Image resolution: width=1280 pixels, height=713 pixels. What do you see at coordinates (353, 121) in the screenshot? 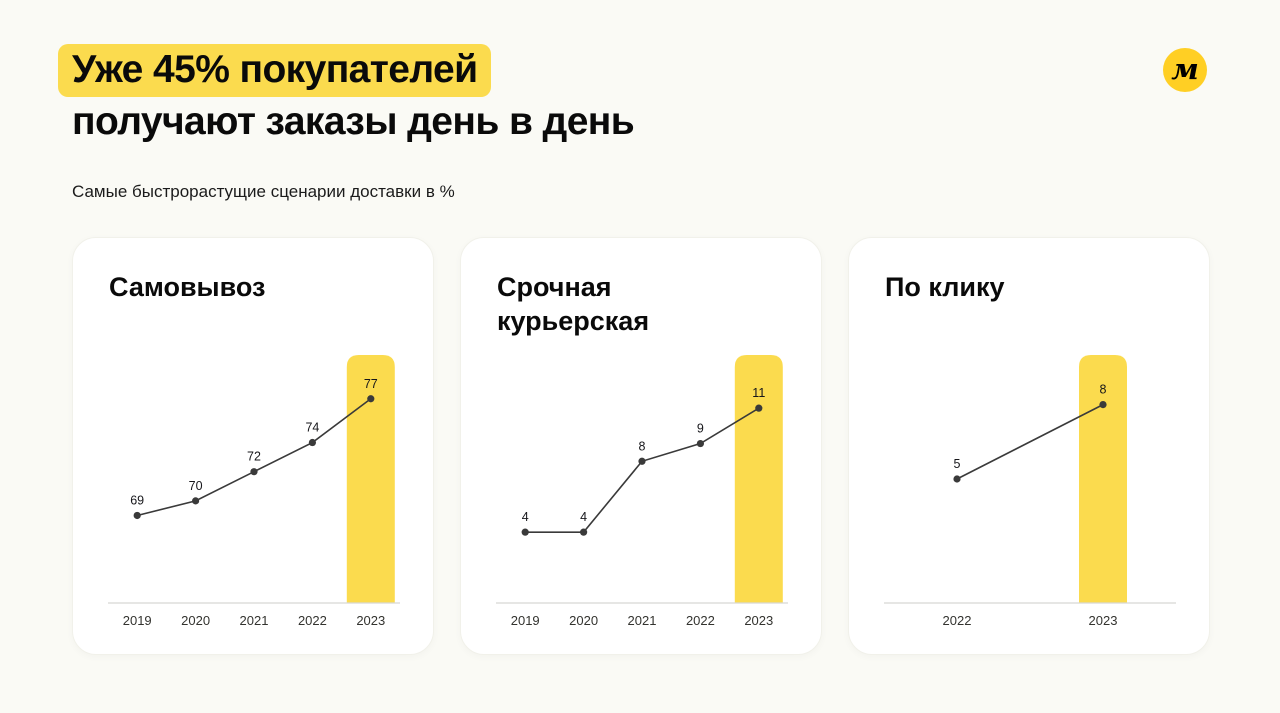
I see `title-rest: получают заказы день в день` at bounding box center [353, 121].